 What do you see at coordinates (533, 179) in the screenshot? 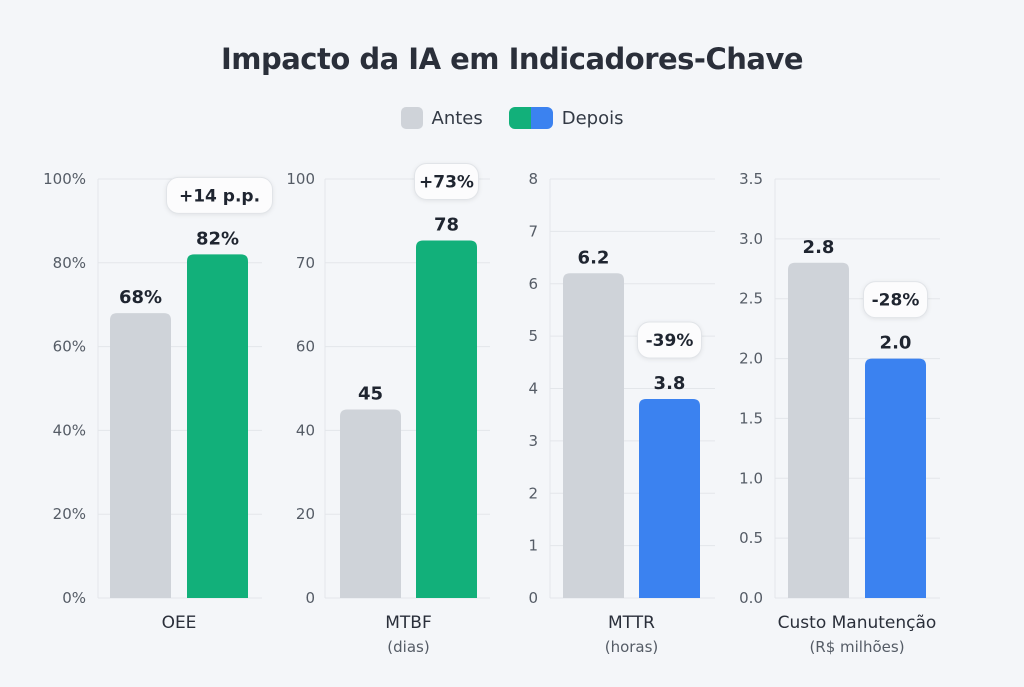
I see `y-tick-label: 8` at bounding box center [533, 179].